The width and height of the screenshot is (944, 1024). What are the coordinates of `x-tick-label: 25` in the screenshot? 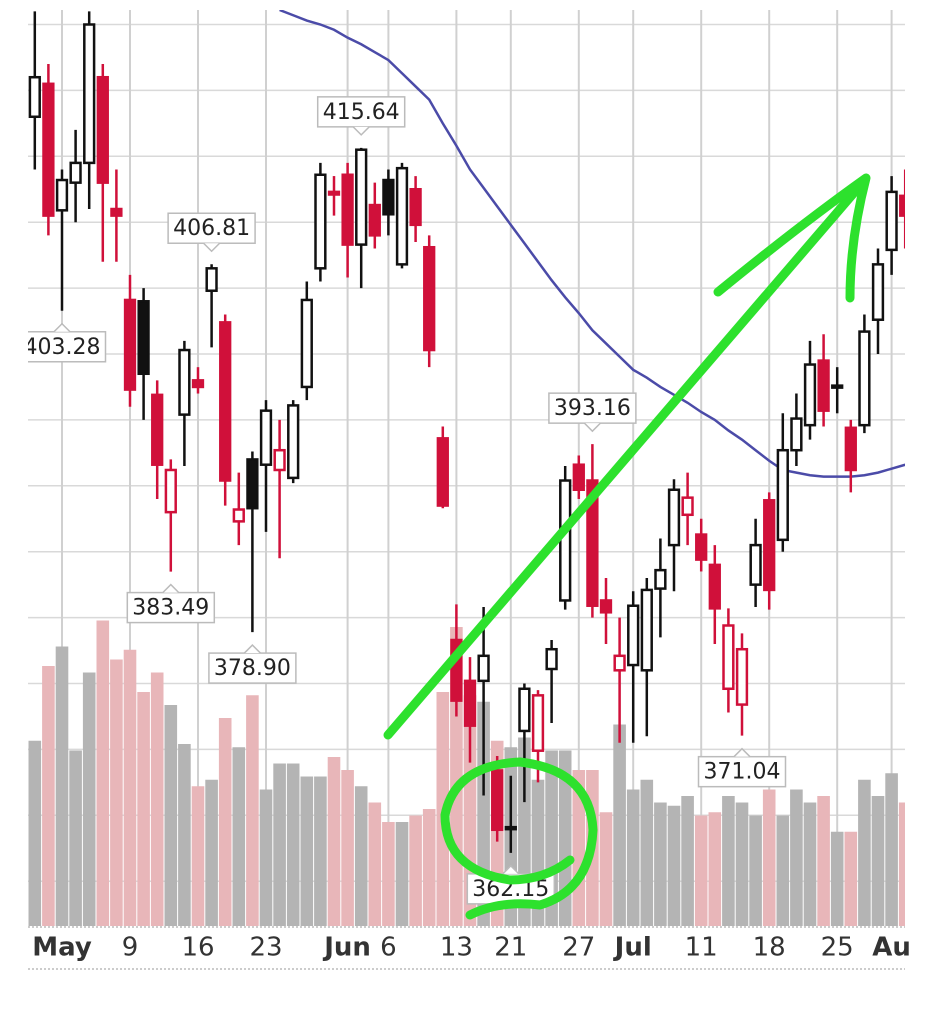 It's located at (837, 948).